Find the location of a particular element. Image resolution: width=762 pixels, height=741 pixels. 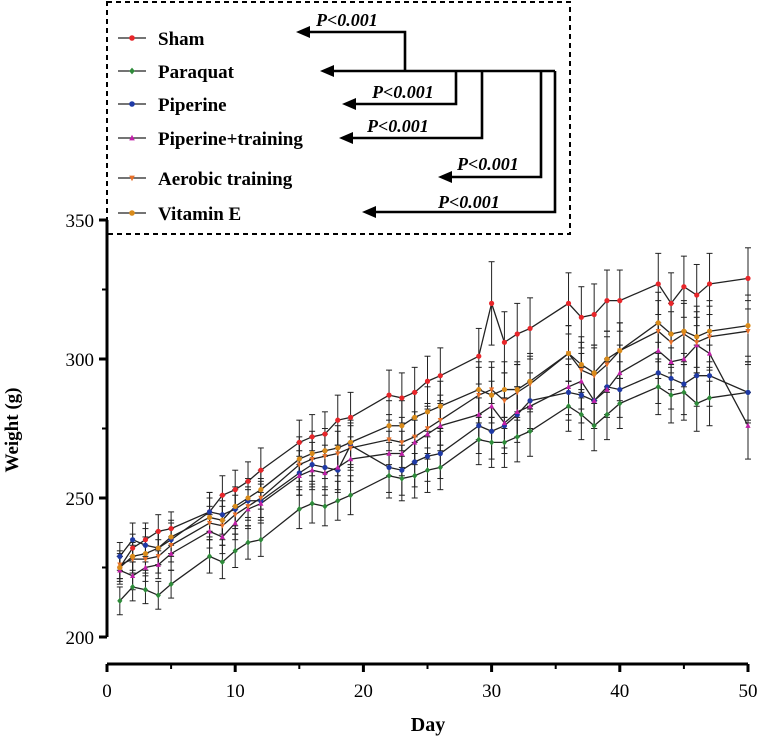

arrow-vitamin-e is located at coordinates (369, 212).